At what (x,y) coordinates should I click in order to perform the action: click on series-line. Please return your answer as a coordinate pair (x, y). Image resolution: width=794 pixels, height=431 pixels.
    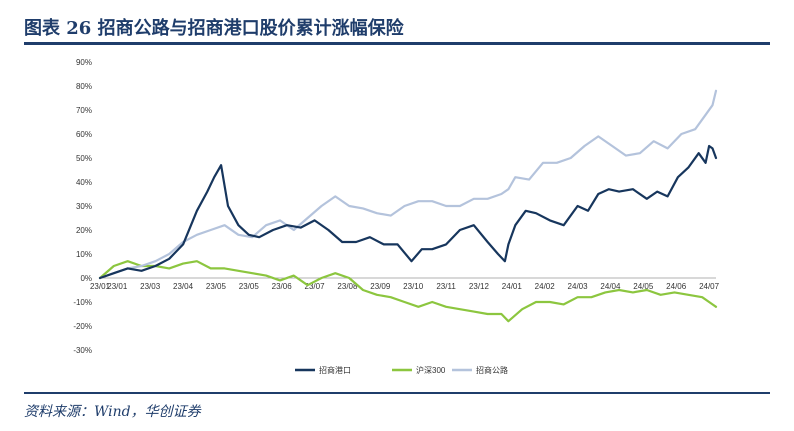
    Looking at the image, I should click on (408, 291).